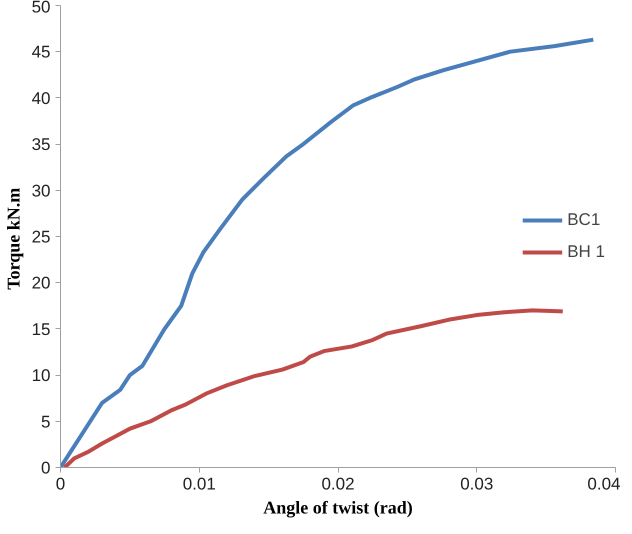 Image resolution: width=632 pixels, height=534 pixels. What do you see at coordinates (338, 484) in the screenshot?
I see `x-tick-label: 0.02` at bounding box center [338, 484].